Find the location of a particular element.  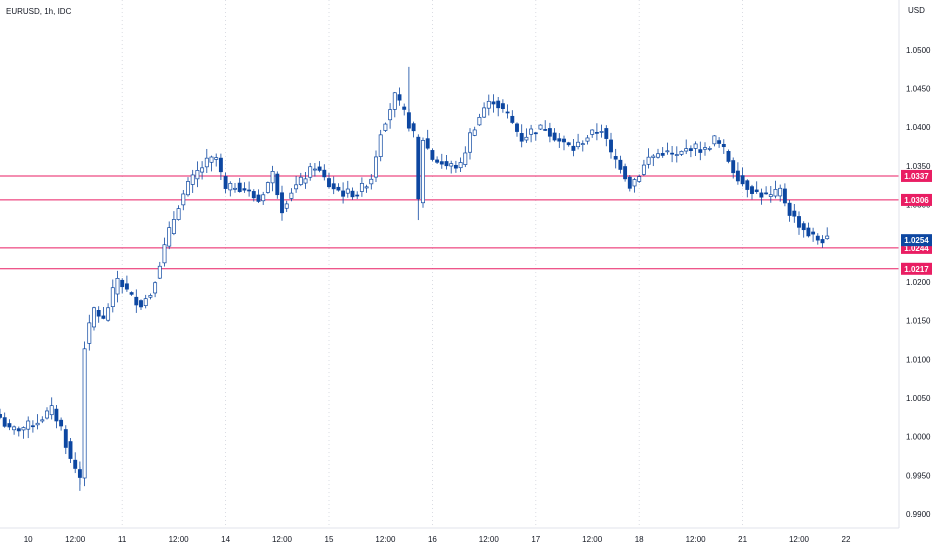

y-tick-label: 1.0150 is located at coordinates (918, 321).